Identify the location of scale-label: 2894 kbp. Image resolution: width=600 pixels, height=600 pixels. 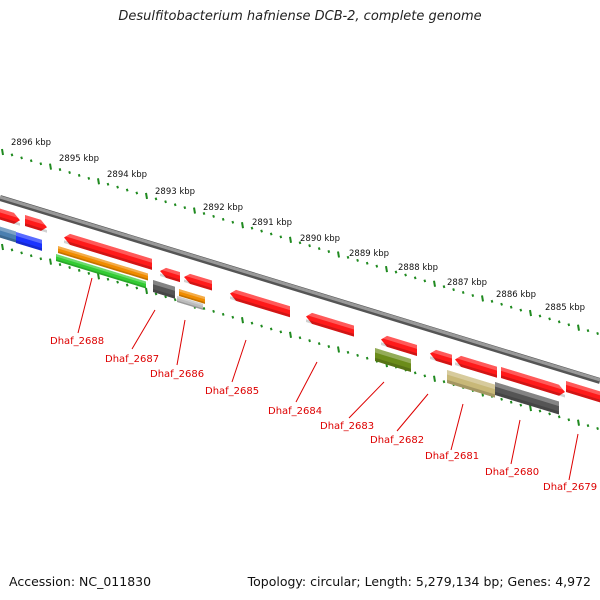
(127, 175).